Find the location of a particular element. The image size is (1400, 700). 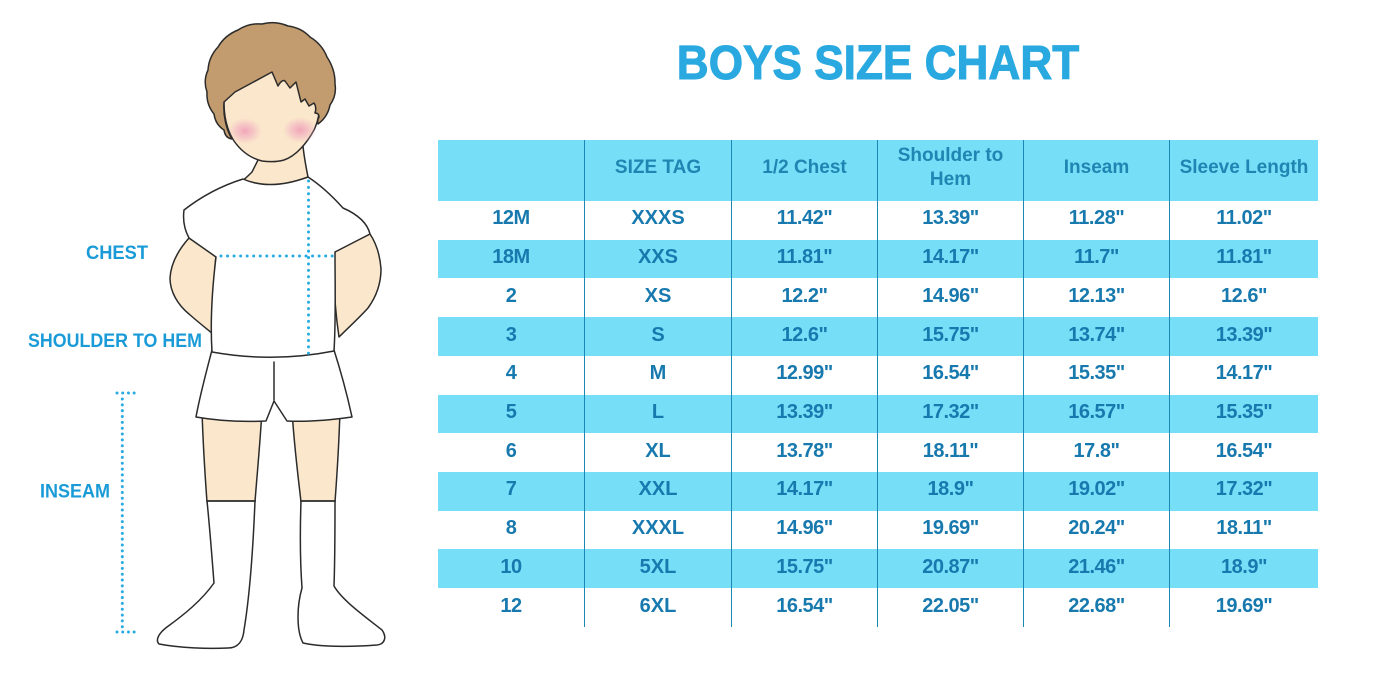

svg-text: SHOULDER TO HEM is located at coordinates (115, 341).